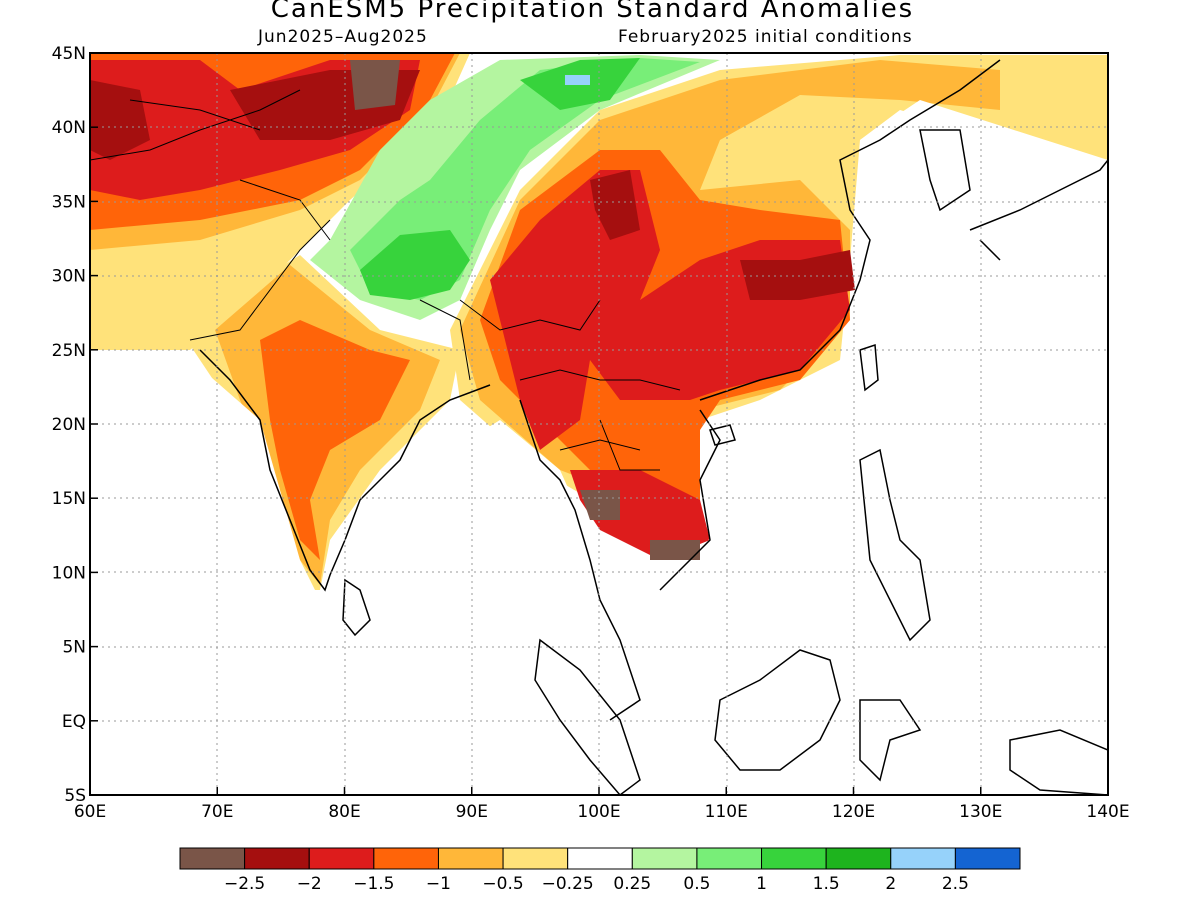 This screenshot has width=1200, height=900. What do you see at coordinates (1058, 762) in the screenshot?
I see `new-guinea` at bounding box center [1058, 762].